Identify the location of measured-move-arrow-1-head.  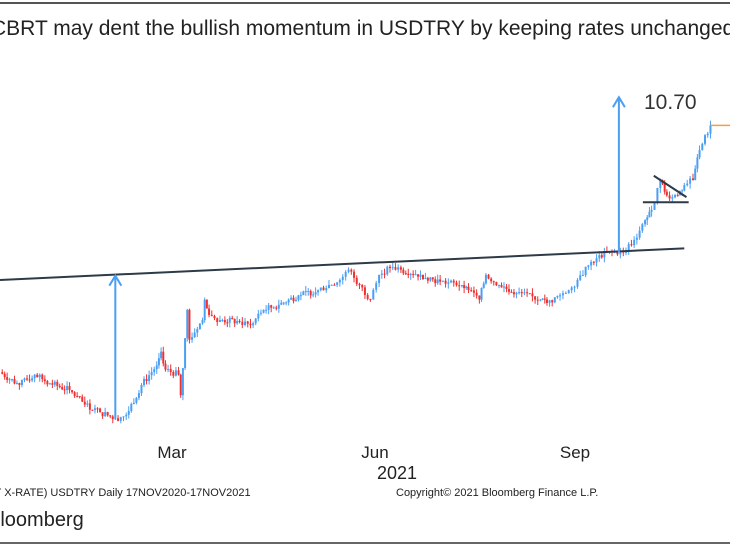
(115, 280).